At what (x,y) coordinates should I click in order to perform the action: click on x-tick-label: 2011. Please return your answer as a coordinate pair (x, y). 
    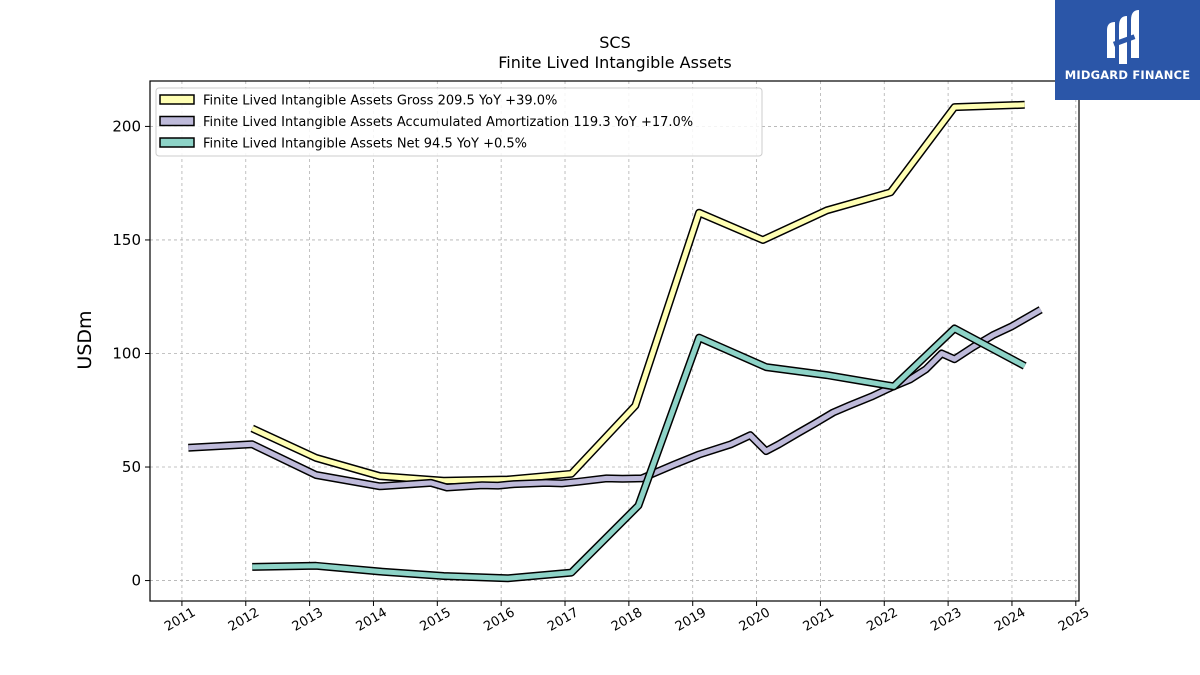
    Looking at the image, I should click on (180, 620).